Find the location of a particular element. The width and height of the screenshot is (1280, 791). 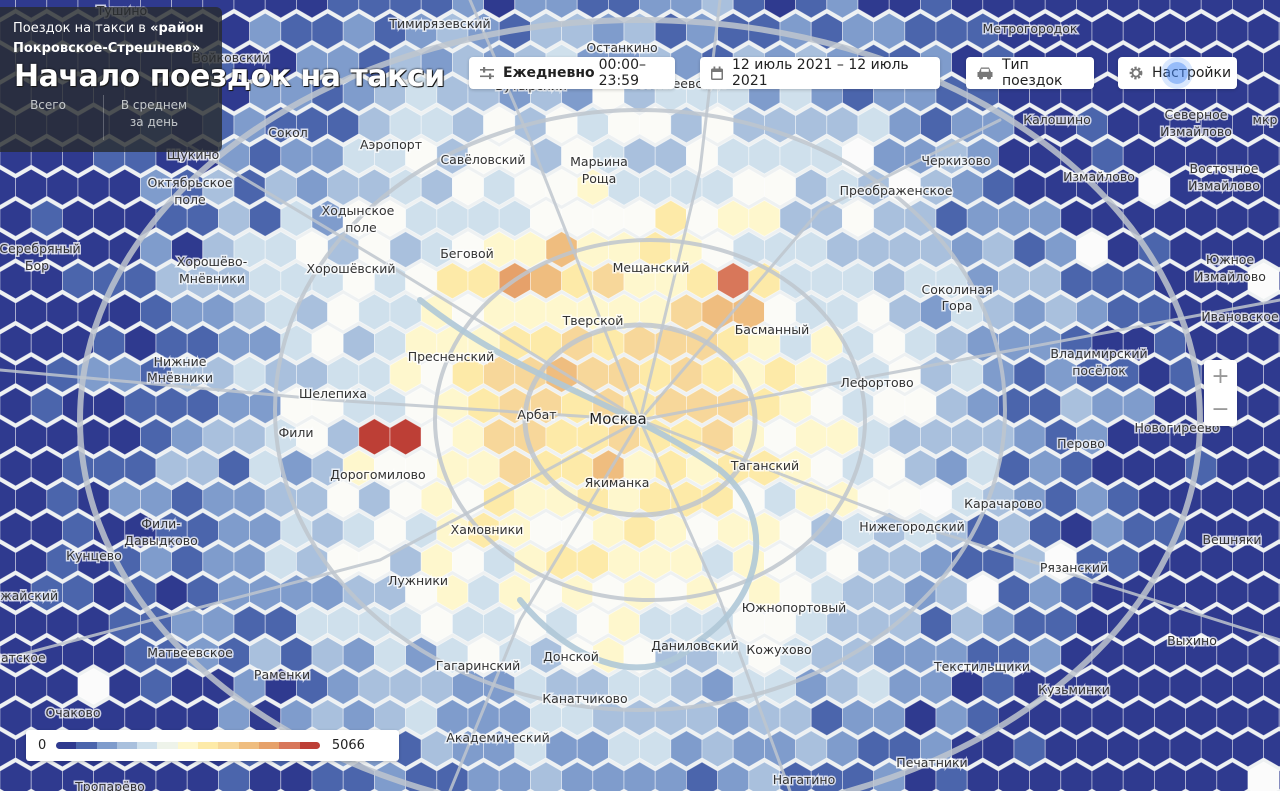

district-label: Хорошёво- is located at coordinates (212, 261).